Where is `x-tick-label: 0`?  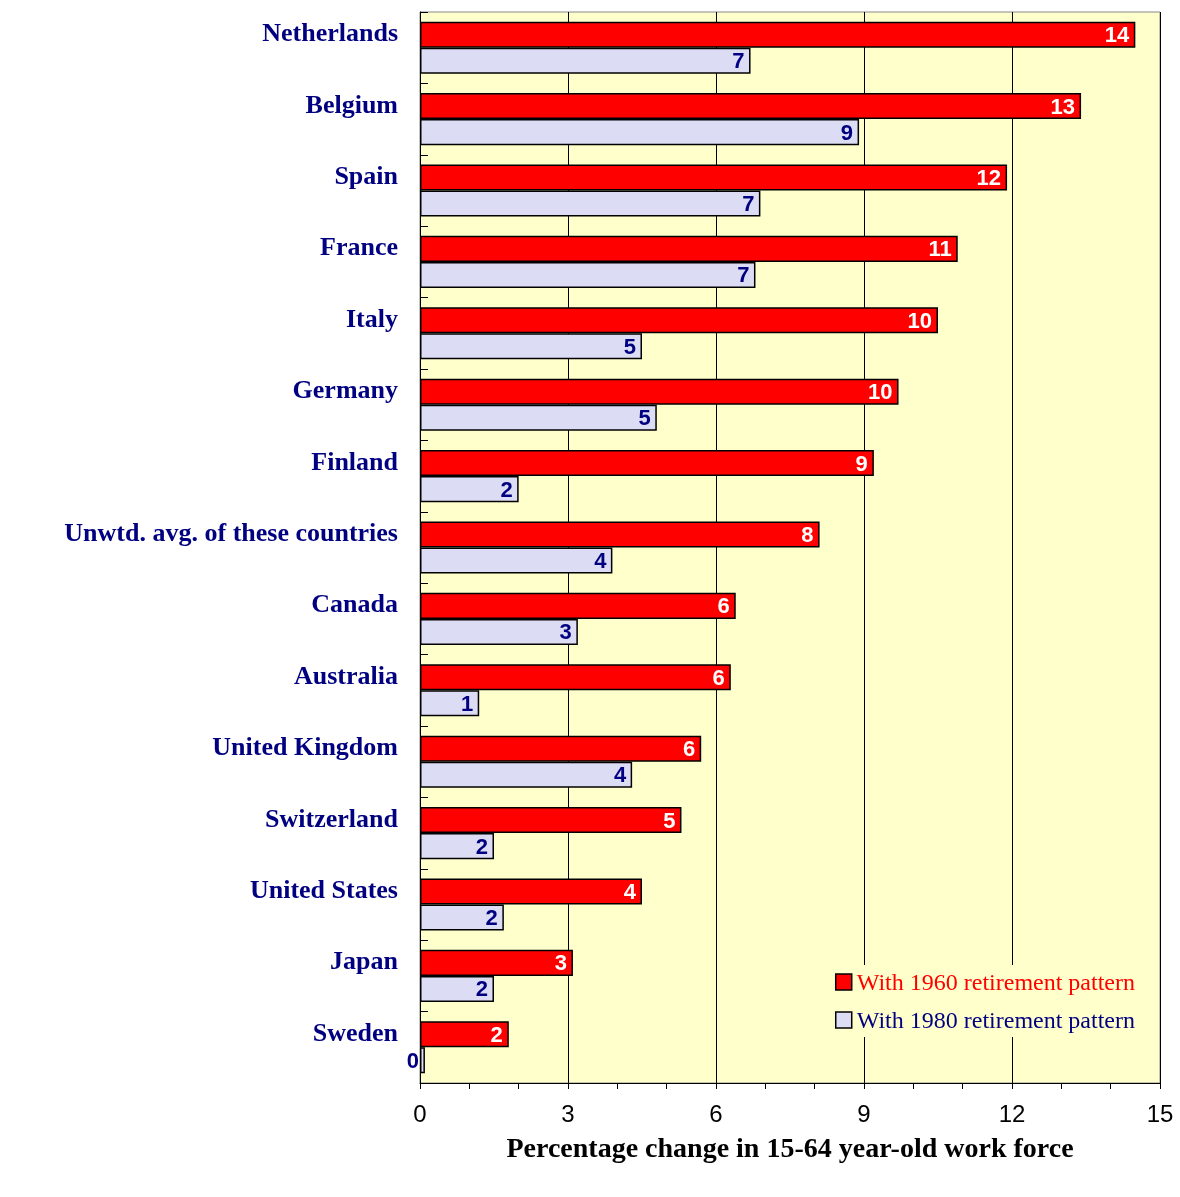
x-tick-label: 0 is located at coordinates (420, 1113).